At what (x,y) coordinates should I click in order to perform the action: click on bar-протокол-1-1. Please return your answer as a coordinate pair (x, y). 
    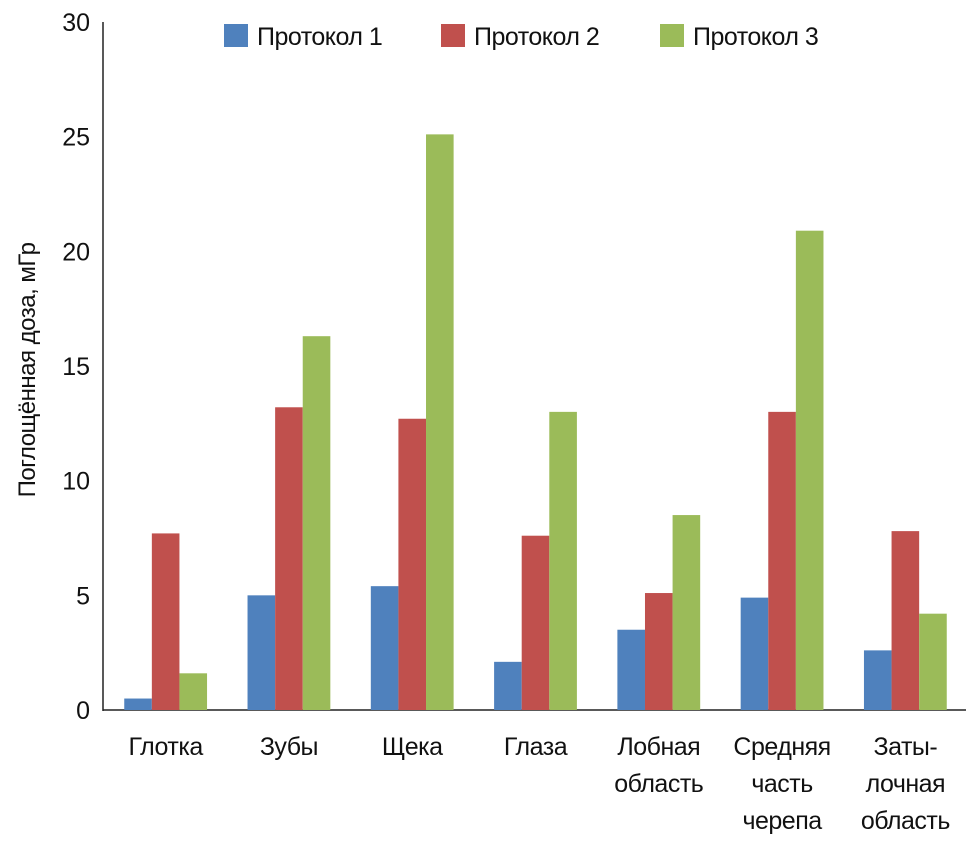
    Looking at the image, I should click on (261, 652).